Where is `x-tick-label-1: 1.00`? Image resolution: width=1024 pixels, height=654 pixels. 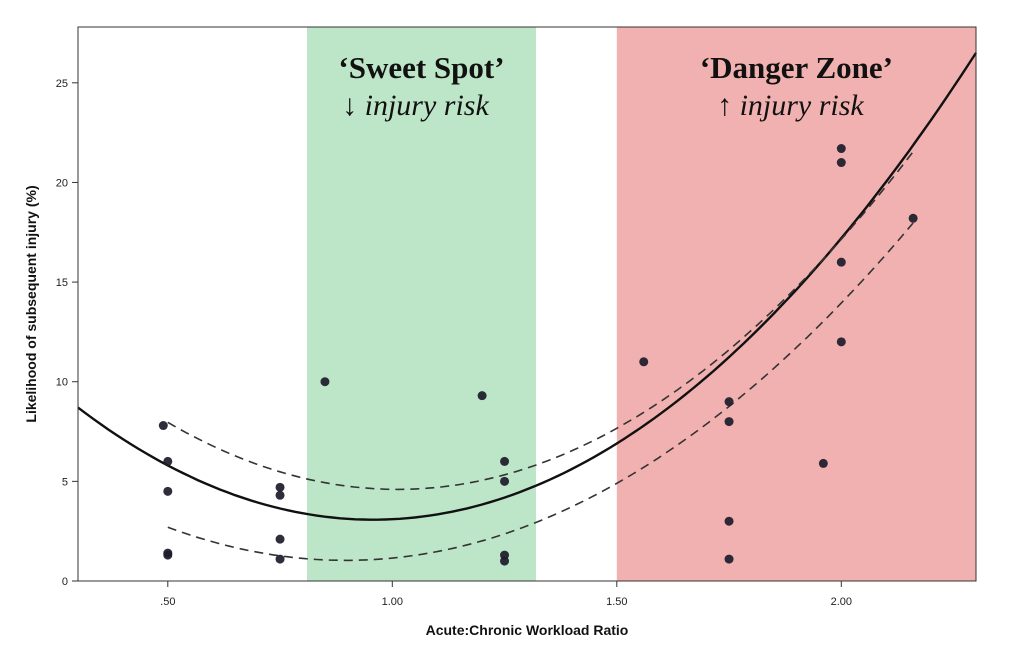 x-tick-label-1: 1.00 is located at coordinates (392, 602).